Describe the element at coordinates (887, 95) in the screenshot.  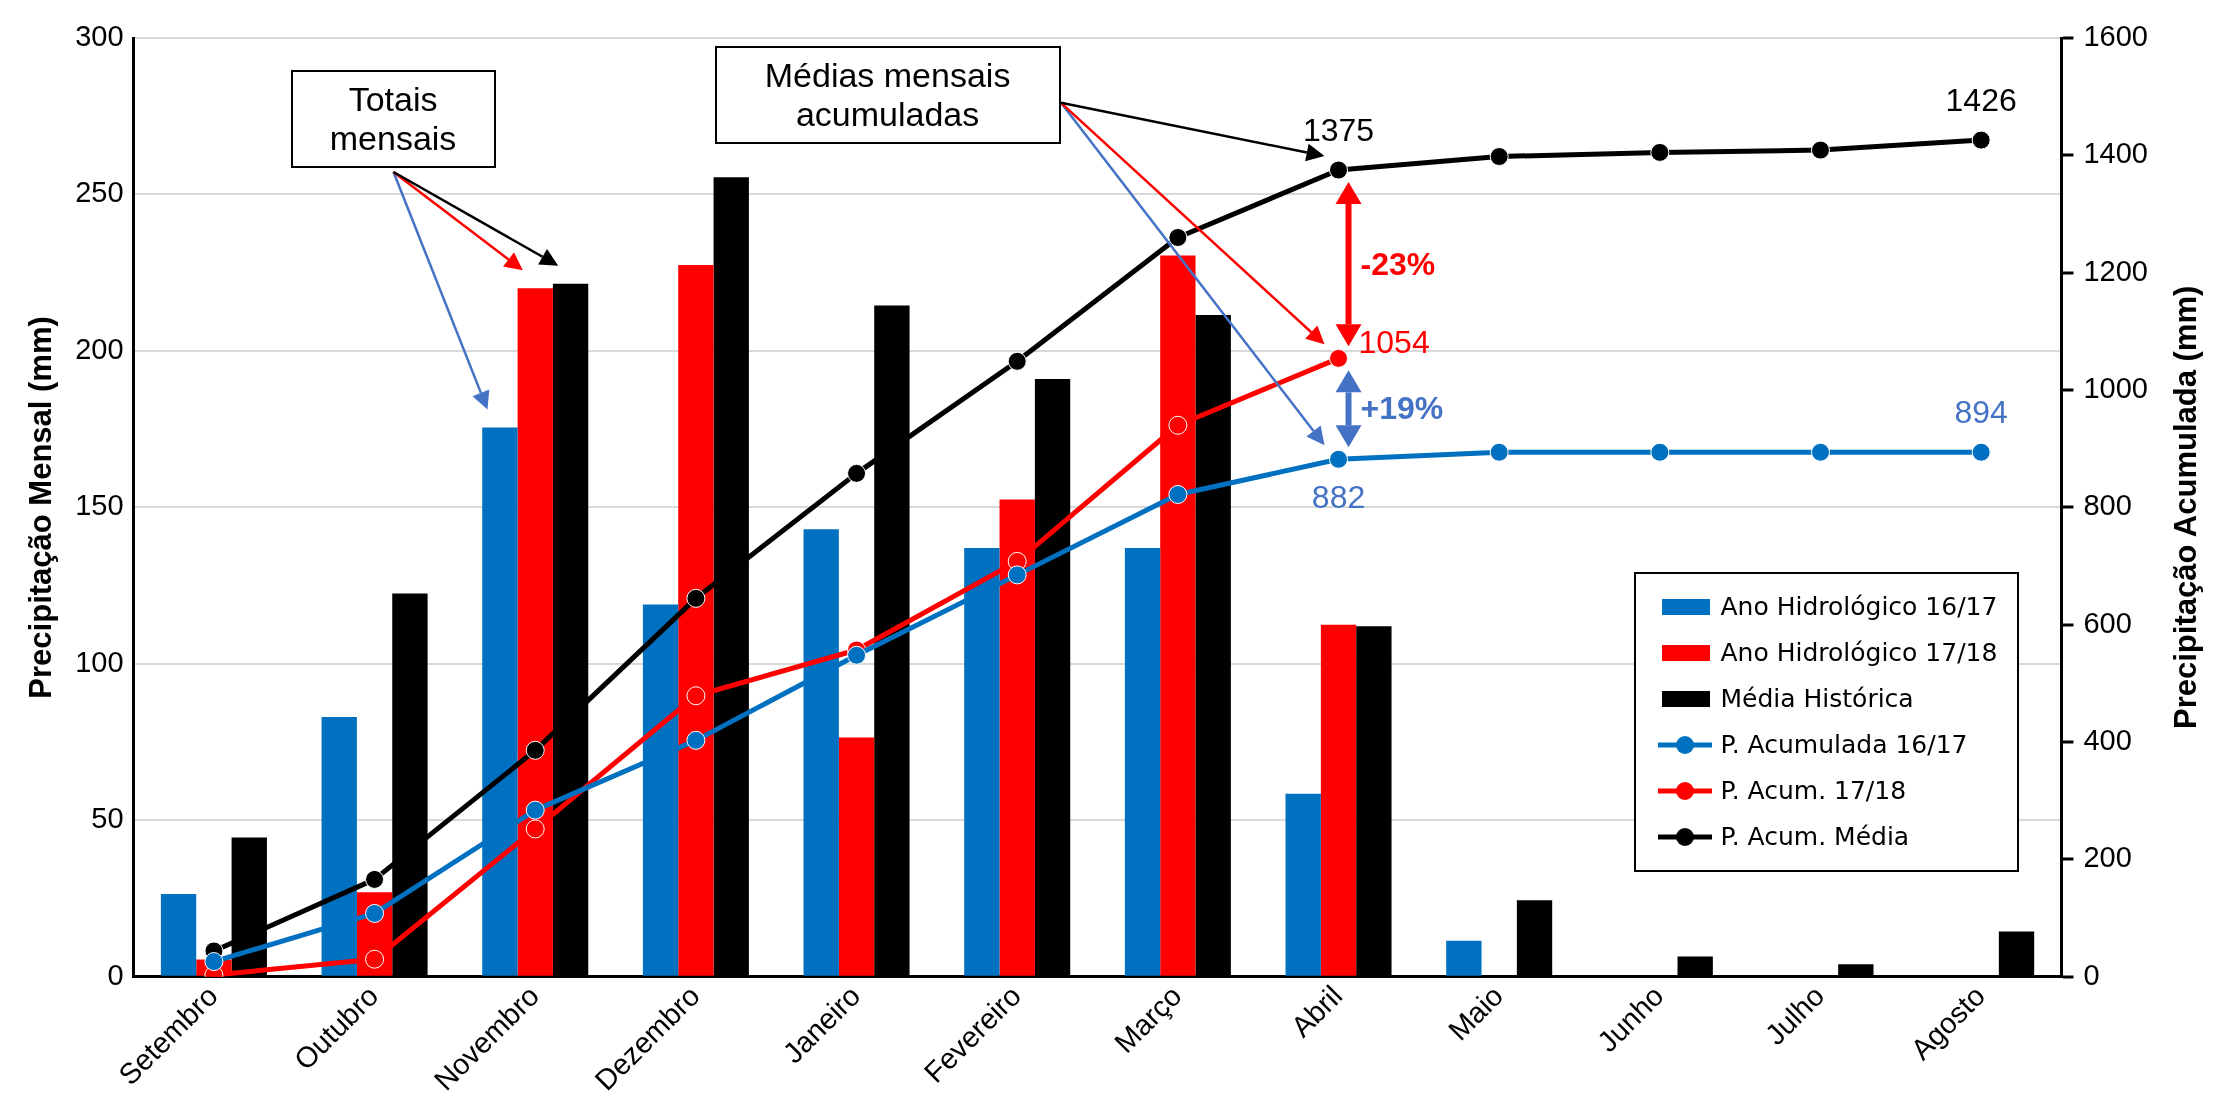
I see `annotation: Médias mensais acumuladas` at that location.